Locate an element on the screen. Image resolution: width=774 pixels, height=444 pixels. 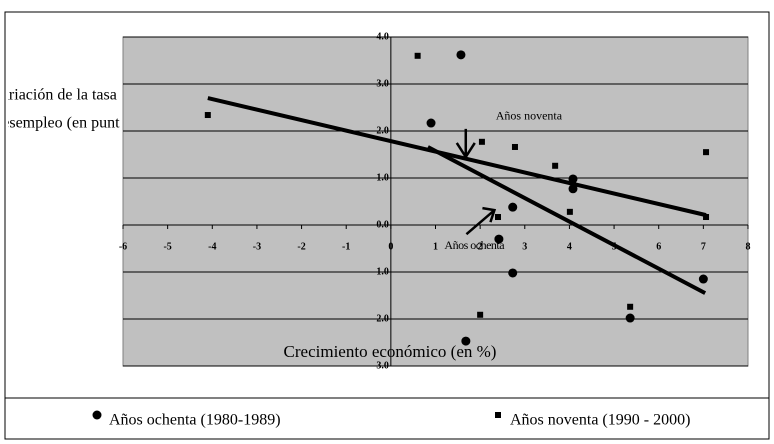
legend-label: Años ochenta (1980-1989) is located at coordinates (195, 420).